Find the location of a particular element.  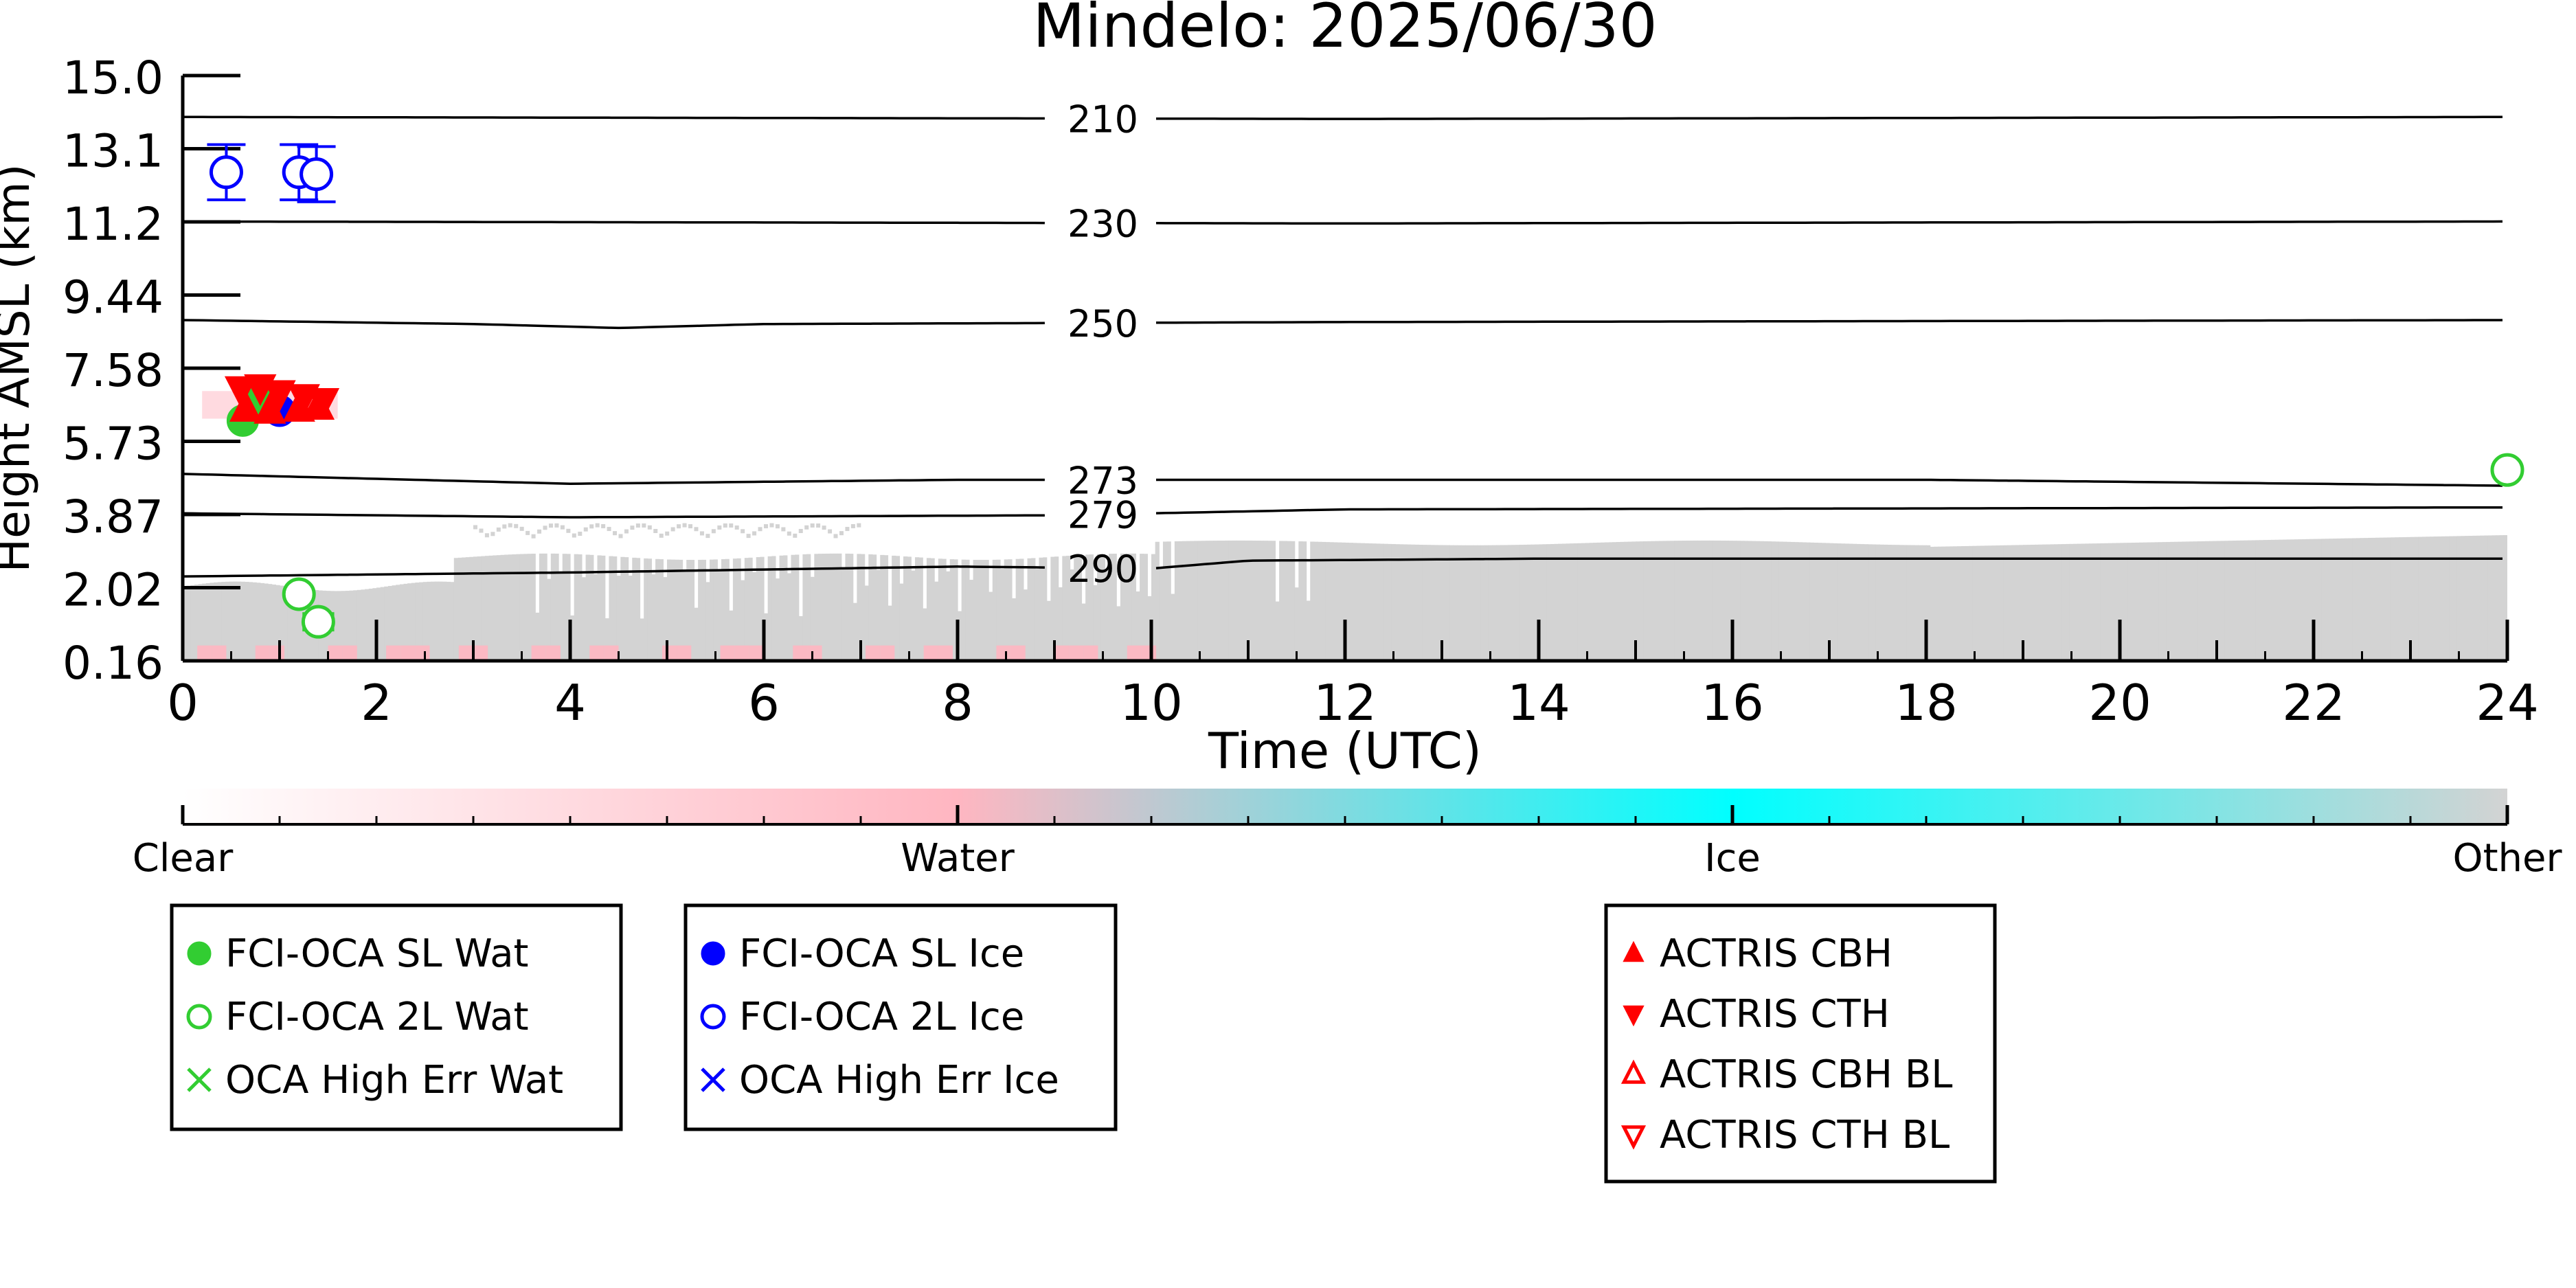

legend-marker is located at coordinates (713, 1017).